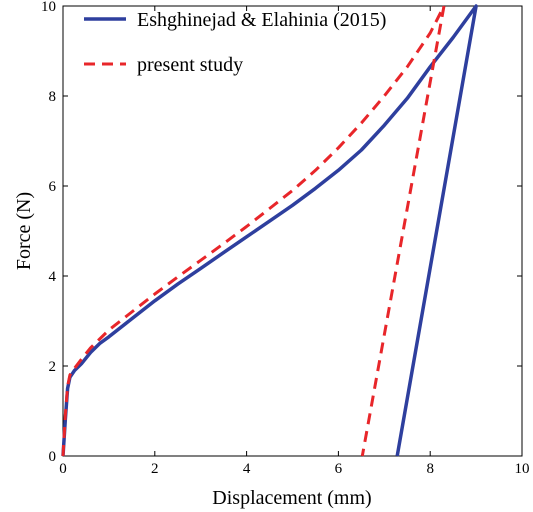 This screenshot has height=512, width=533. Describe the element at coordinates (48, 7) in the screenshot. I see `y-tick-label: 10` at that location.